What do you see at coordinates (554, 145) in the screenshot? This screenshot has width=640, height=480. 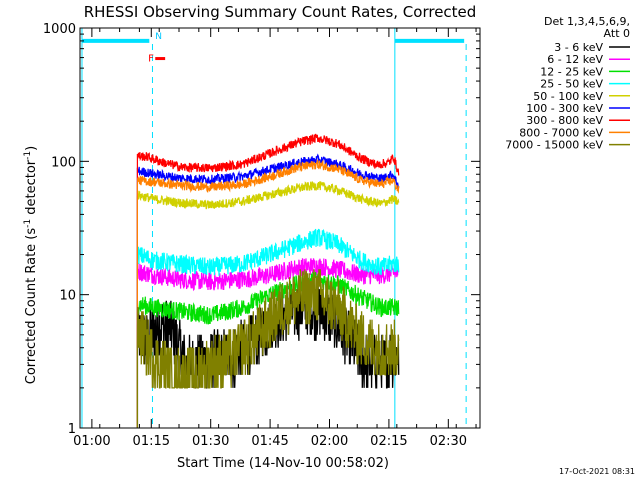 I see `legend-label: 7000 - 15000 keV` at bounding box center [554, 145].